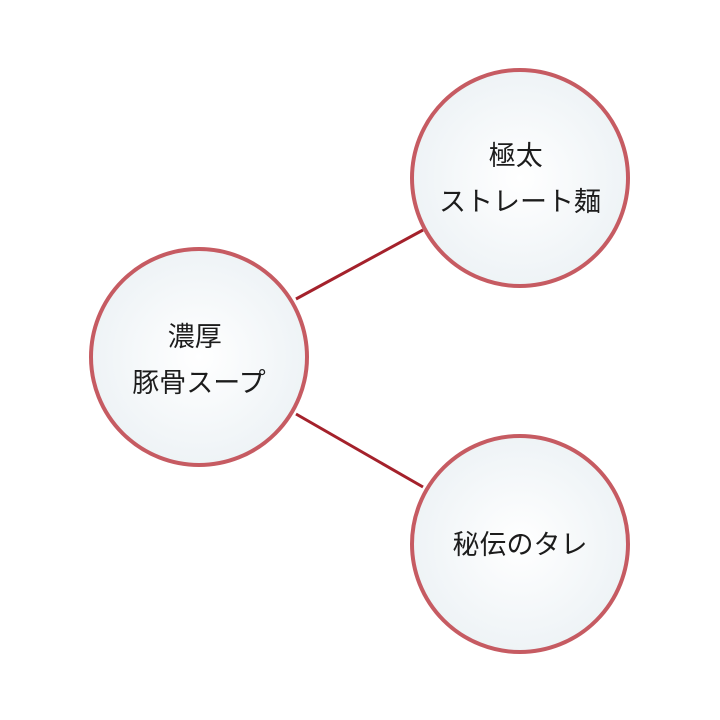 The image size is (720, 720). I want to click on node-soup-label: 濃厚 豚骨スープ, so click(198, 360).